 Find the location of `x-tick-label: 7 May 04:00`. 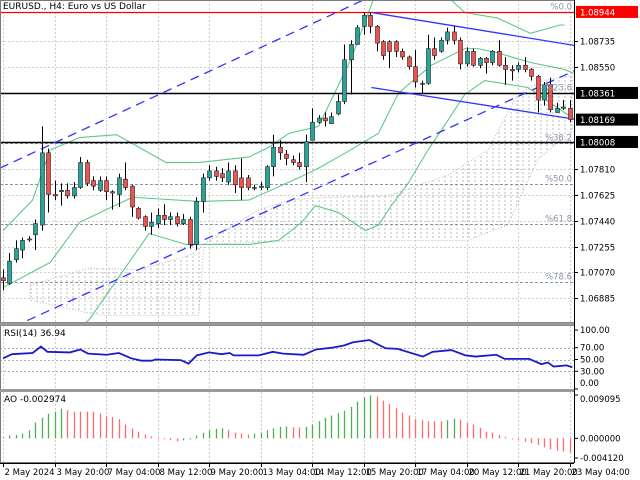

x-tick-label: 7 May 04:00 is located at coordinates (134, 473).